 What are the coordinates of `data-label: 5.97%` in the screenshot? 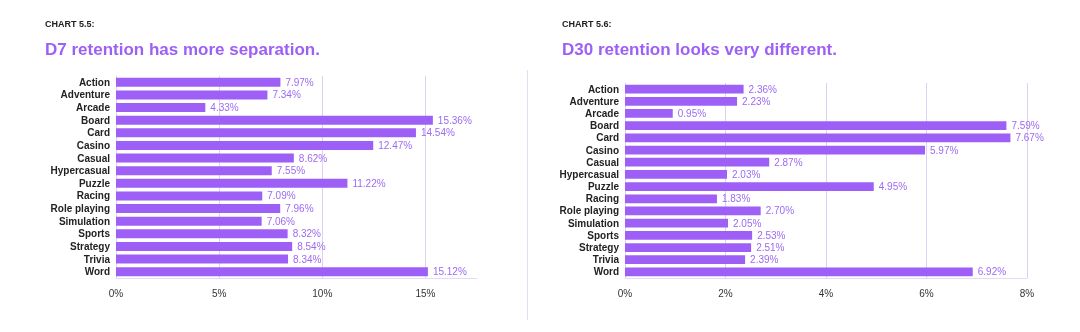 It's located at (944, 150).